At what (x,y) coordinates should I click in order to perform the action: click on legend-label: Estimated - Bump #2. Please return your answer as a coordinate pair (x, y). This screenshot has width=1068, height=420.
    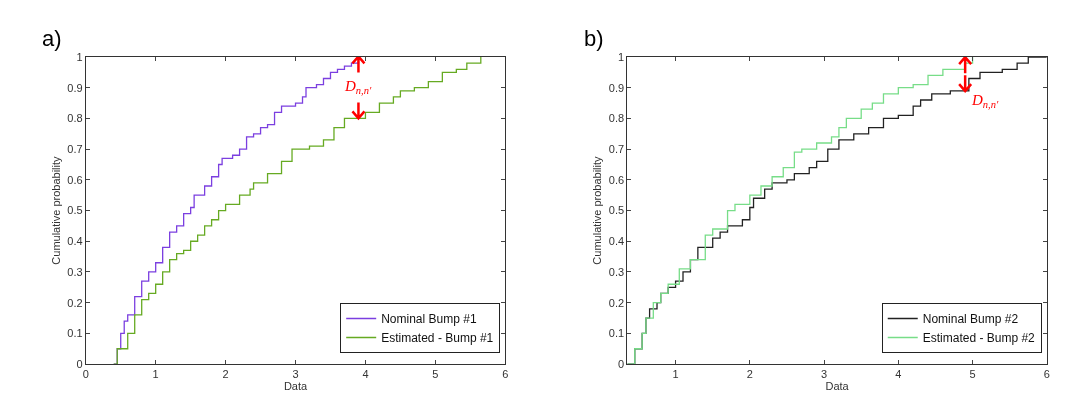
    Looking at the image, I should click on (979, 338).